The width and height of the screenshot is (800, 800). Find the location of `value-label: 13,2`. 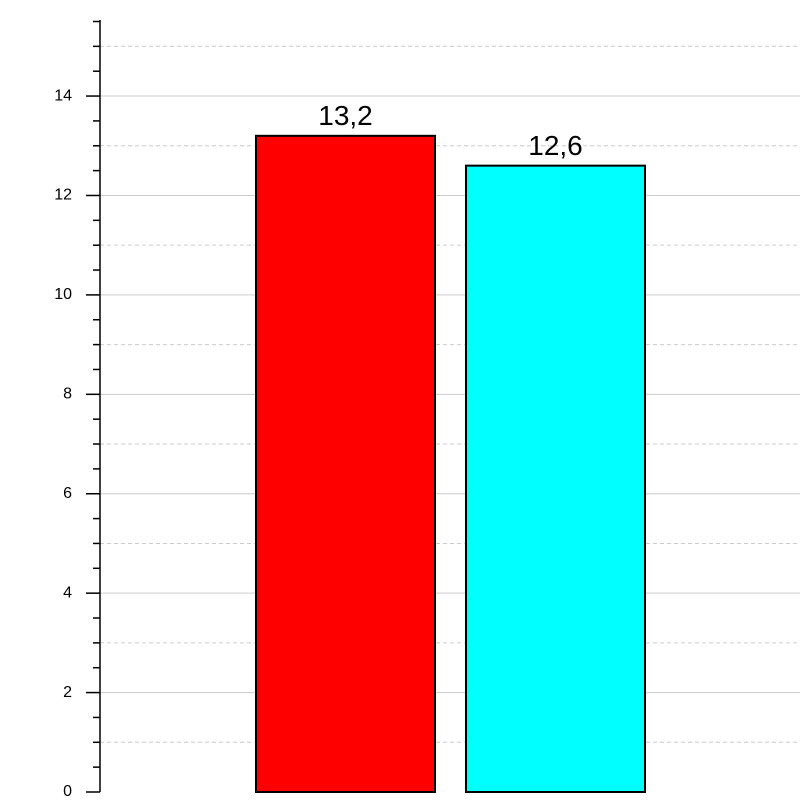

value-label: 13,2 is located at coordinates (345, 115).